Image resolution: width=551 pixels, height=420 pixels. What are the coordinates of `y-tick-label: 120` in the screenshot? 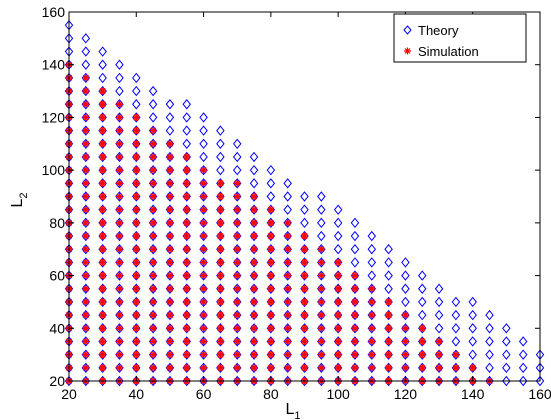 It's located at (54, 117).